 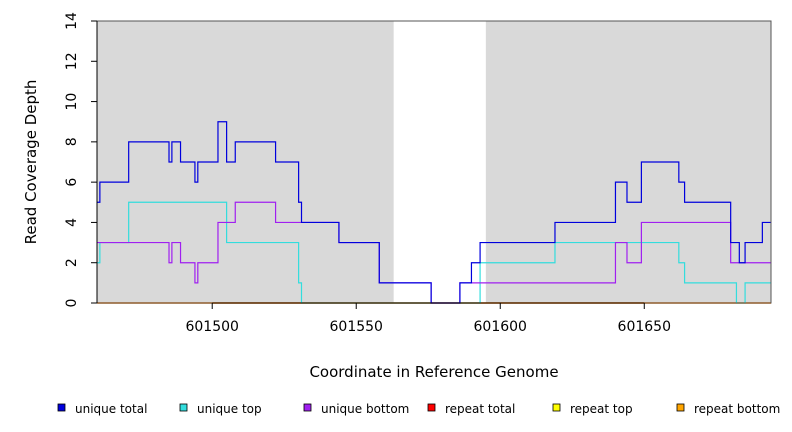 I want to click on legend-item-unique-total: unique total, so click(x=102, y=409).